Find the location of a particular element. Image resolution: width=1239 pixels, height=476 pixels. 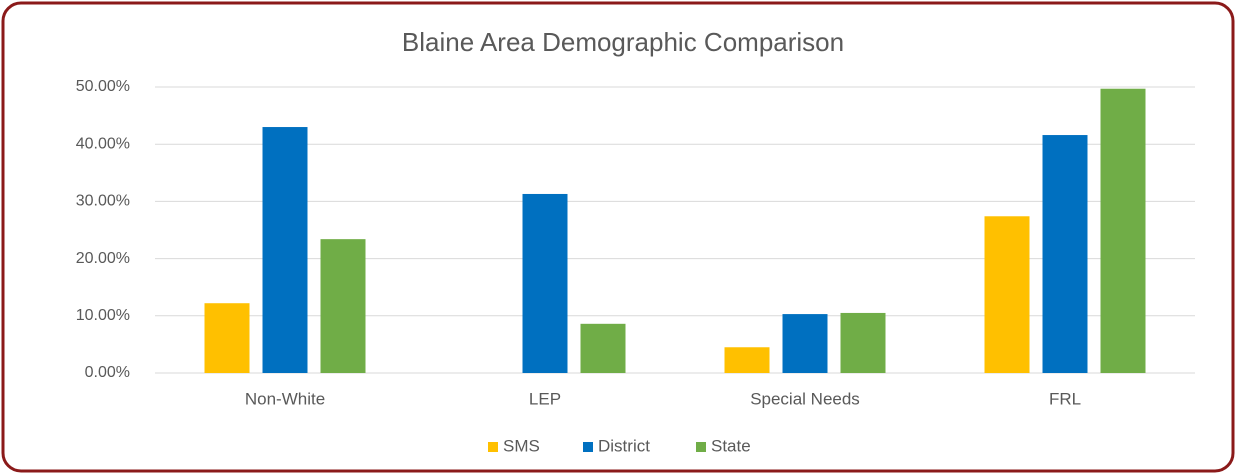

chart-title: Blaine Area Demographic Comparison is located at coordinates (623, 42).